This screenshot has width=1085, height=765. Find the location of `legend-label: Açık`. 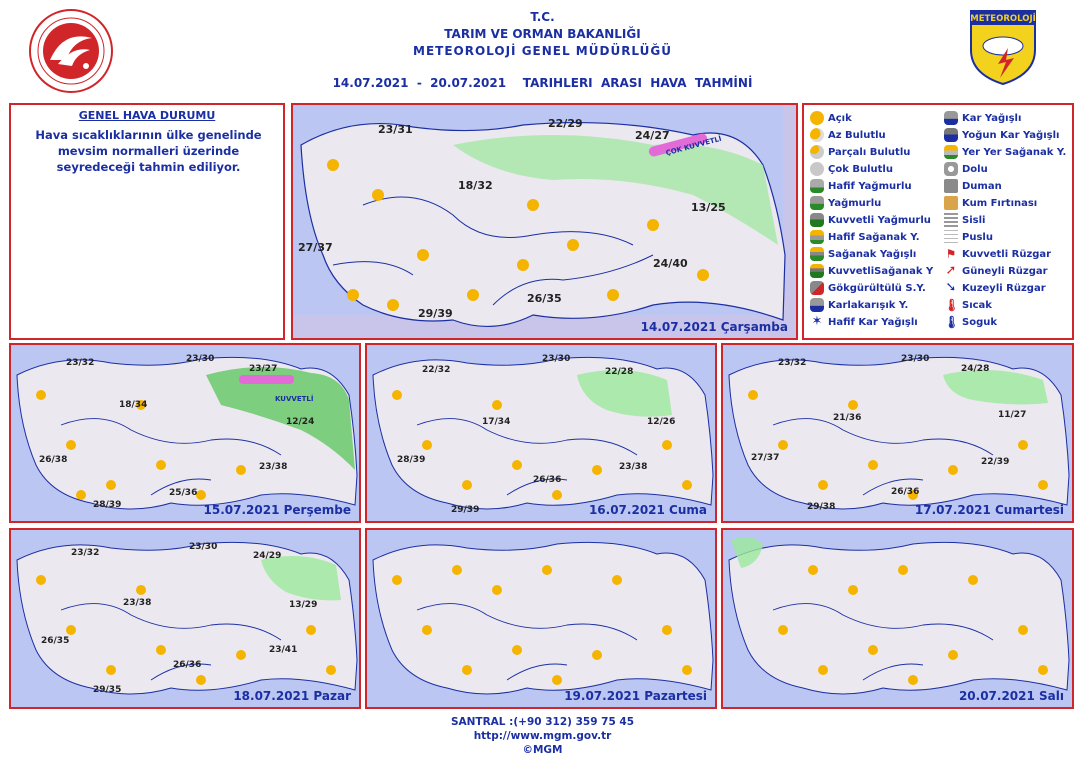

legend-label: Açık is located at coordinates (840, 118).